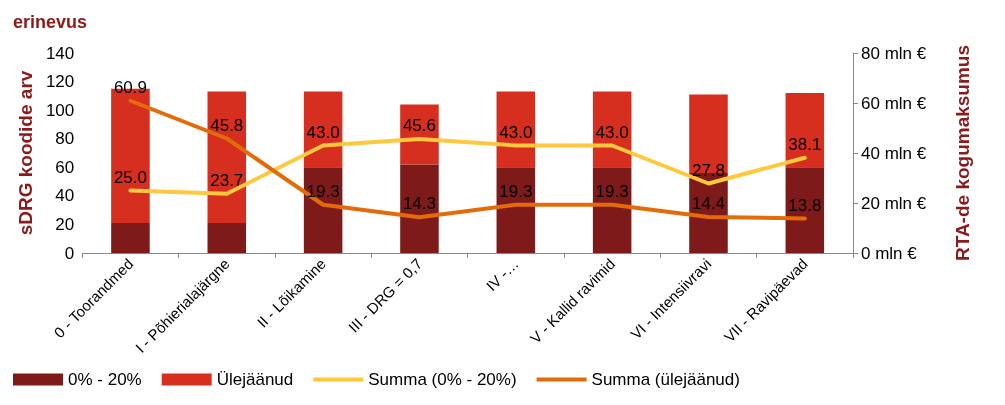  Describe the element at coordinates (50, 22) in the screenshot. I see `chart-title: erinevus` at that location.